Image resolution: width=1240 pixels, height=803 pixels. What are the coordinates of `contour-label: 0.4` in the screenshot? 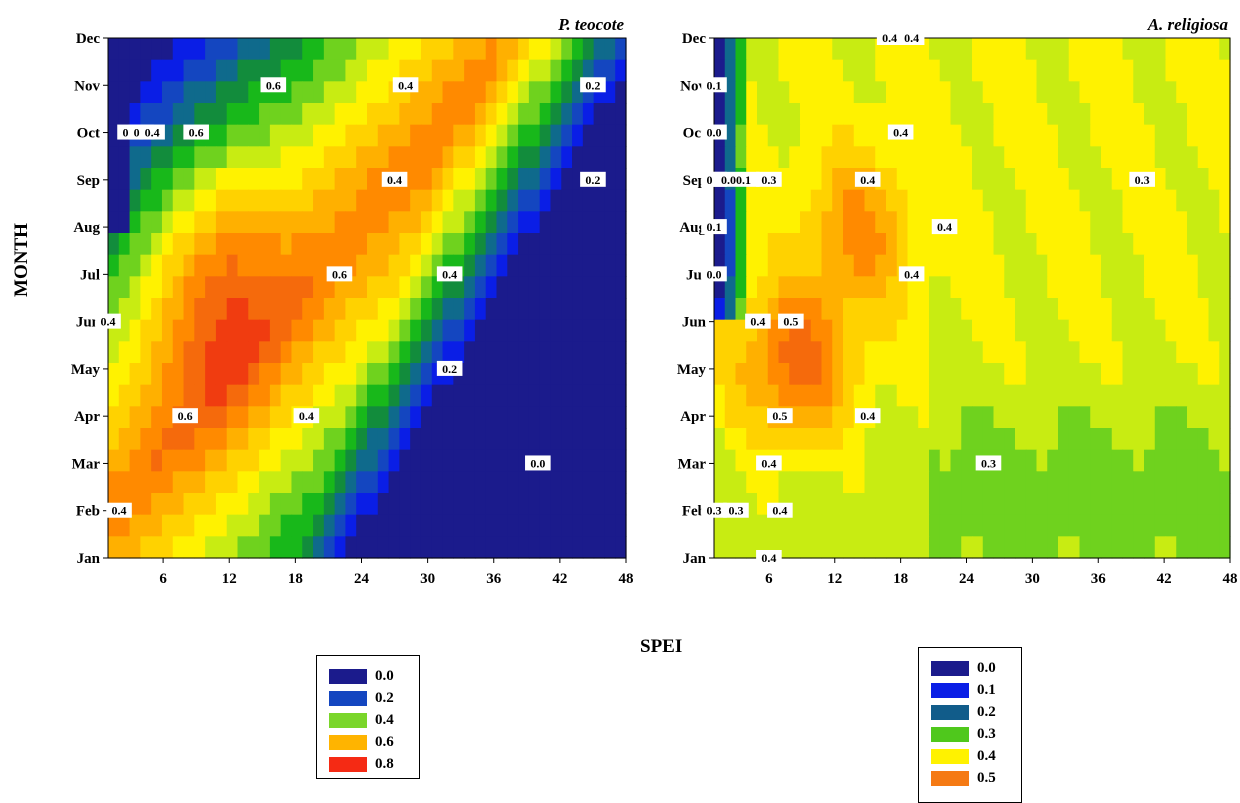 It's located at (900, 132).